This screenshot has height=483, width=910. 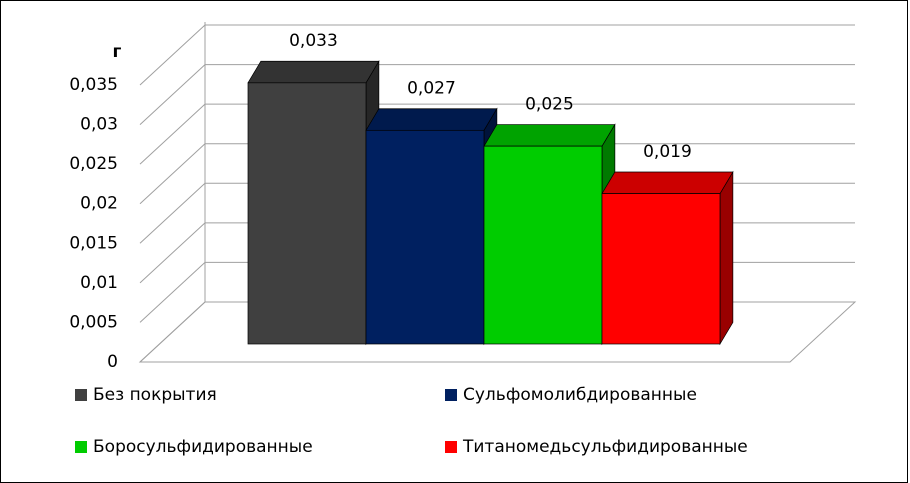 I want to click on y-tick-label: 0,035, so click(x=93, y=85).